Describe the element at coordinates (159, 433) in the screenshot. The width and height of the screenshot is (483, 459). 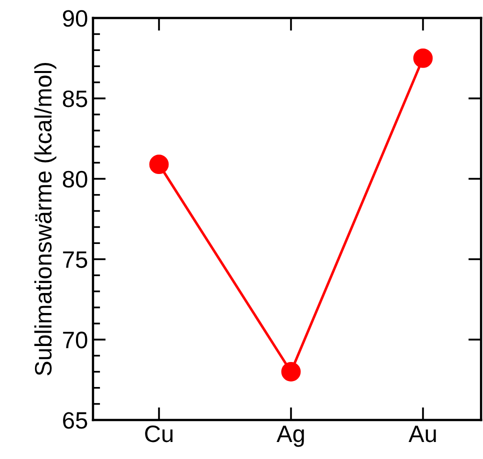
I see `x-tick-label: Cu` at that location.